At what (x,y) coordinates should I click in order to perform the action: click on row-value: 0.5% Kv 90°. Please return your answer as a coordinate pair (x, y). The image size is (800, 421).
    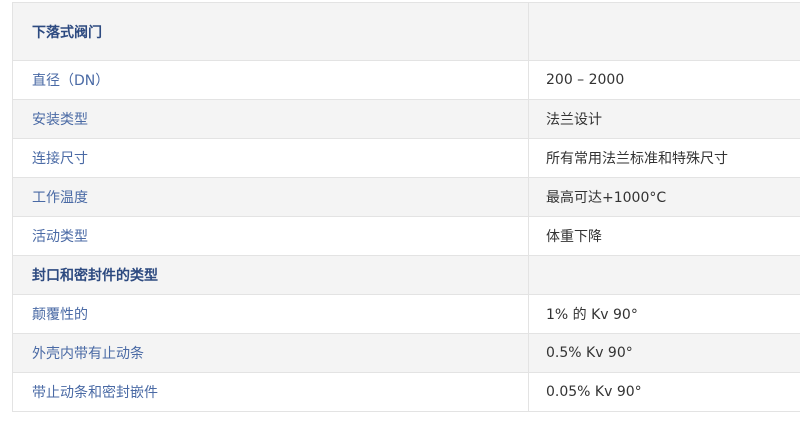
    Looking at the image, I should click on (664, 353).